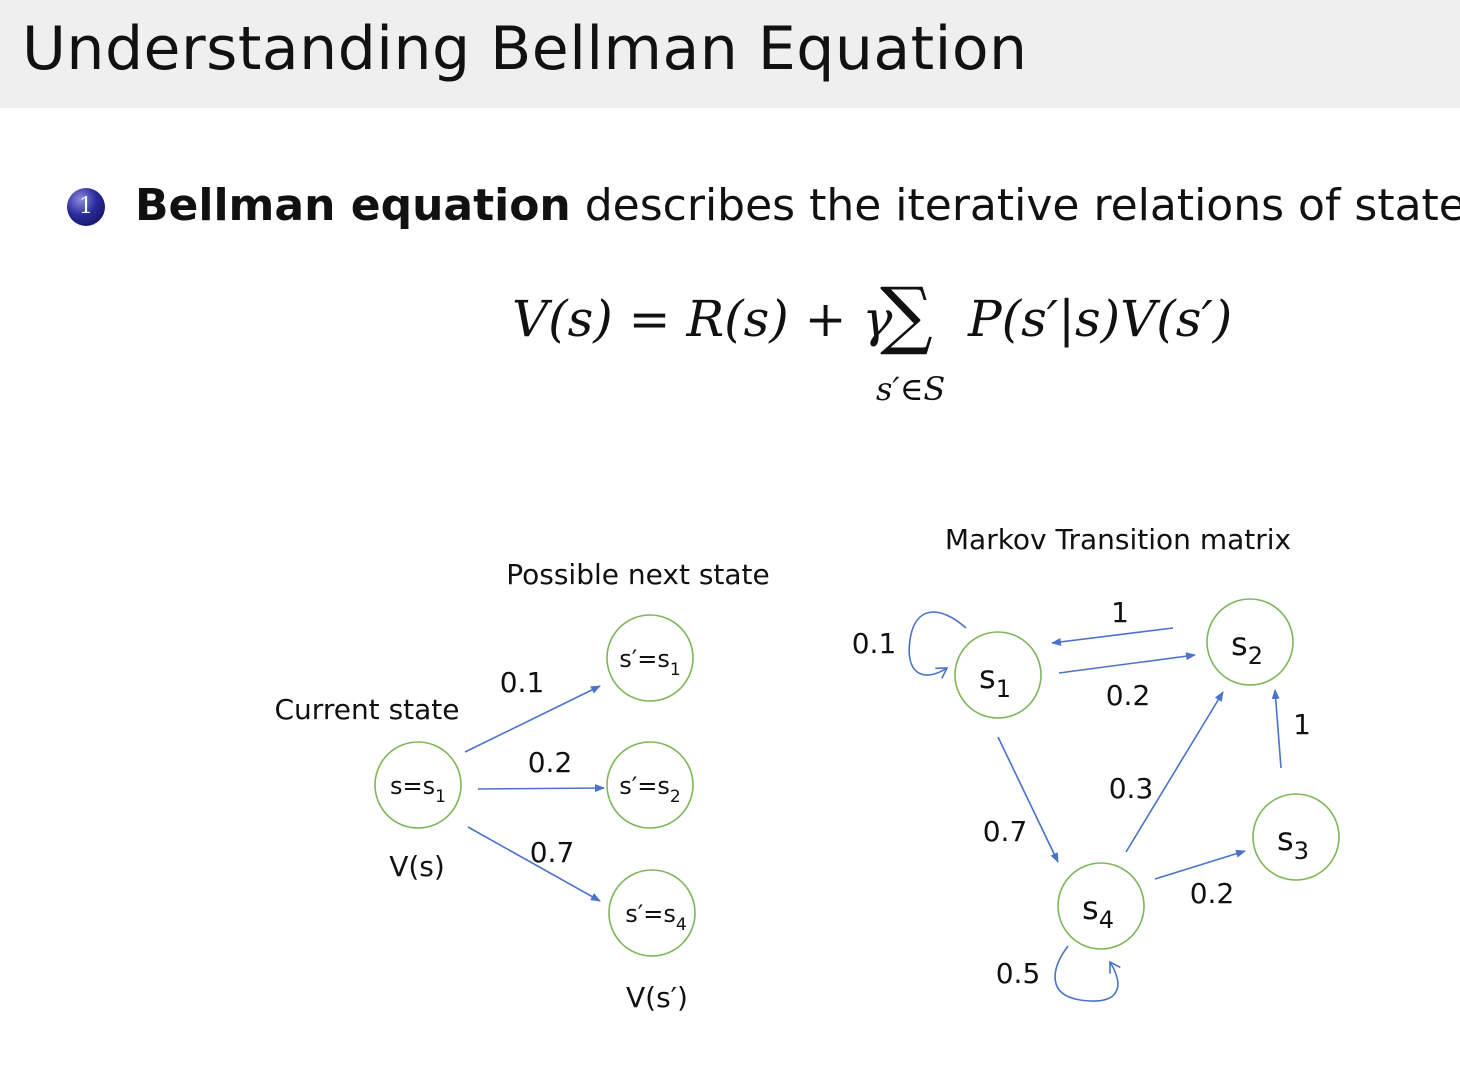  What do you see at coordinates (655, 917) in the screenshot?
I see `node-label: s′=s4` at bounding box center [655, 917].